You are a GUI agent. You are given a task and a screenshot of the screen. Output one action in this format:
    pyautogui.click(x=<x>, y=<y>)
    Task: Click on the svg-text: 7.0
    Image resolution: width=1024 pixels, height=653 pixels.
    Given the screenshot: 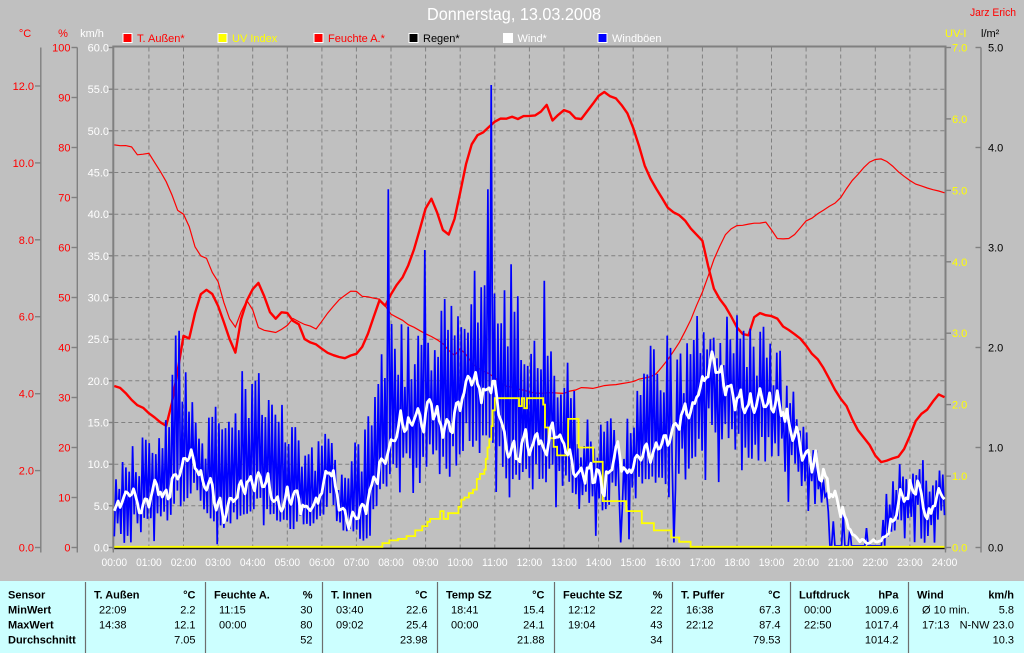 What is the action you would take?
    pyautogui.click(x=959, y=49)
    